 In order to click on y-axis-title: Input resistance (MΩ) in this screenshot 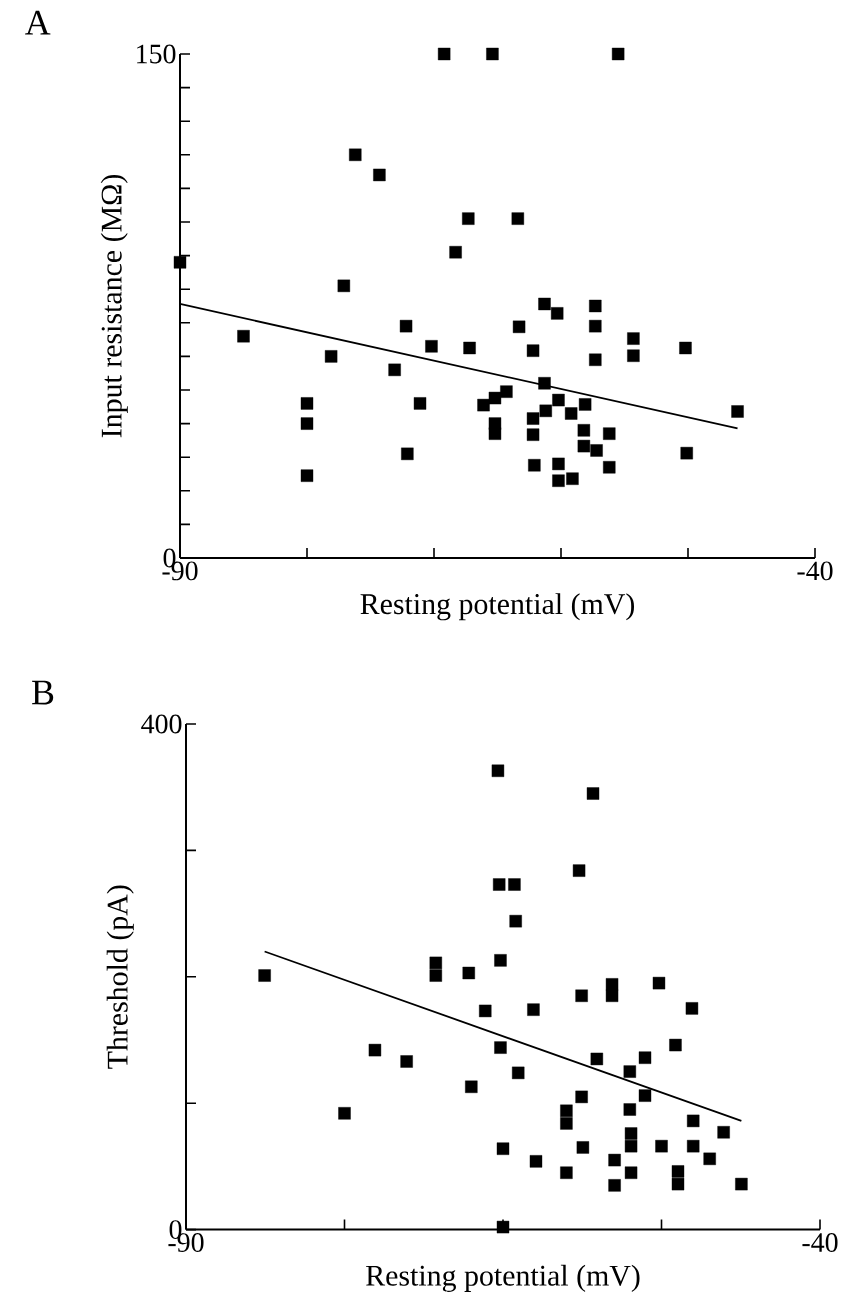, I will do `click(114, 306)`.